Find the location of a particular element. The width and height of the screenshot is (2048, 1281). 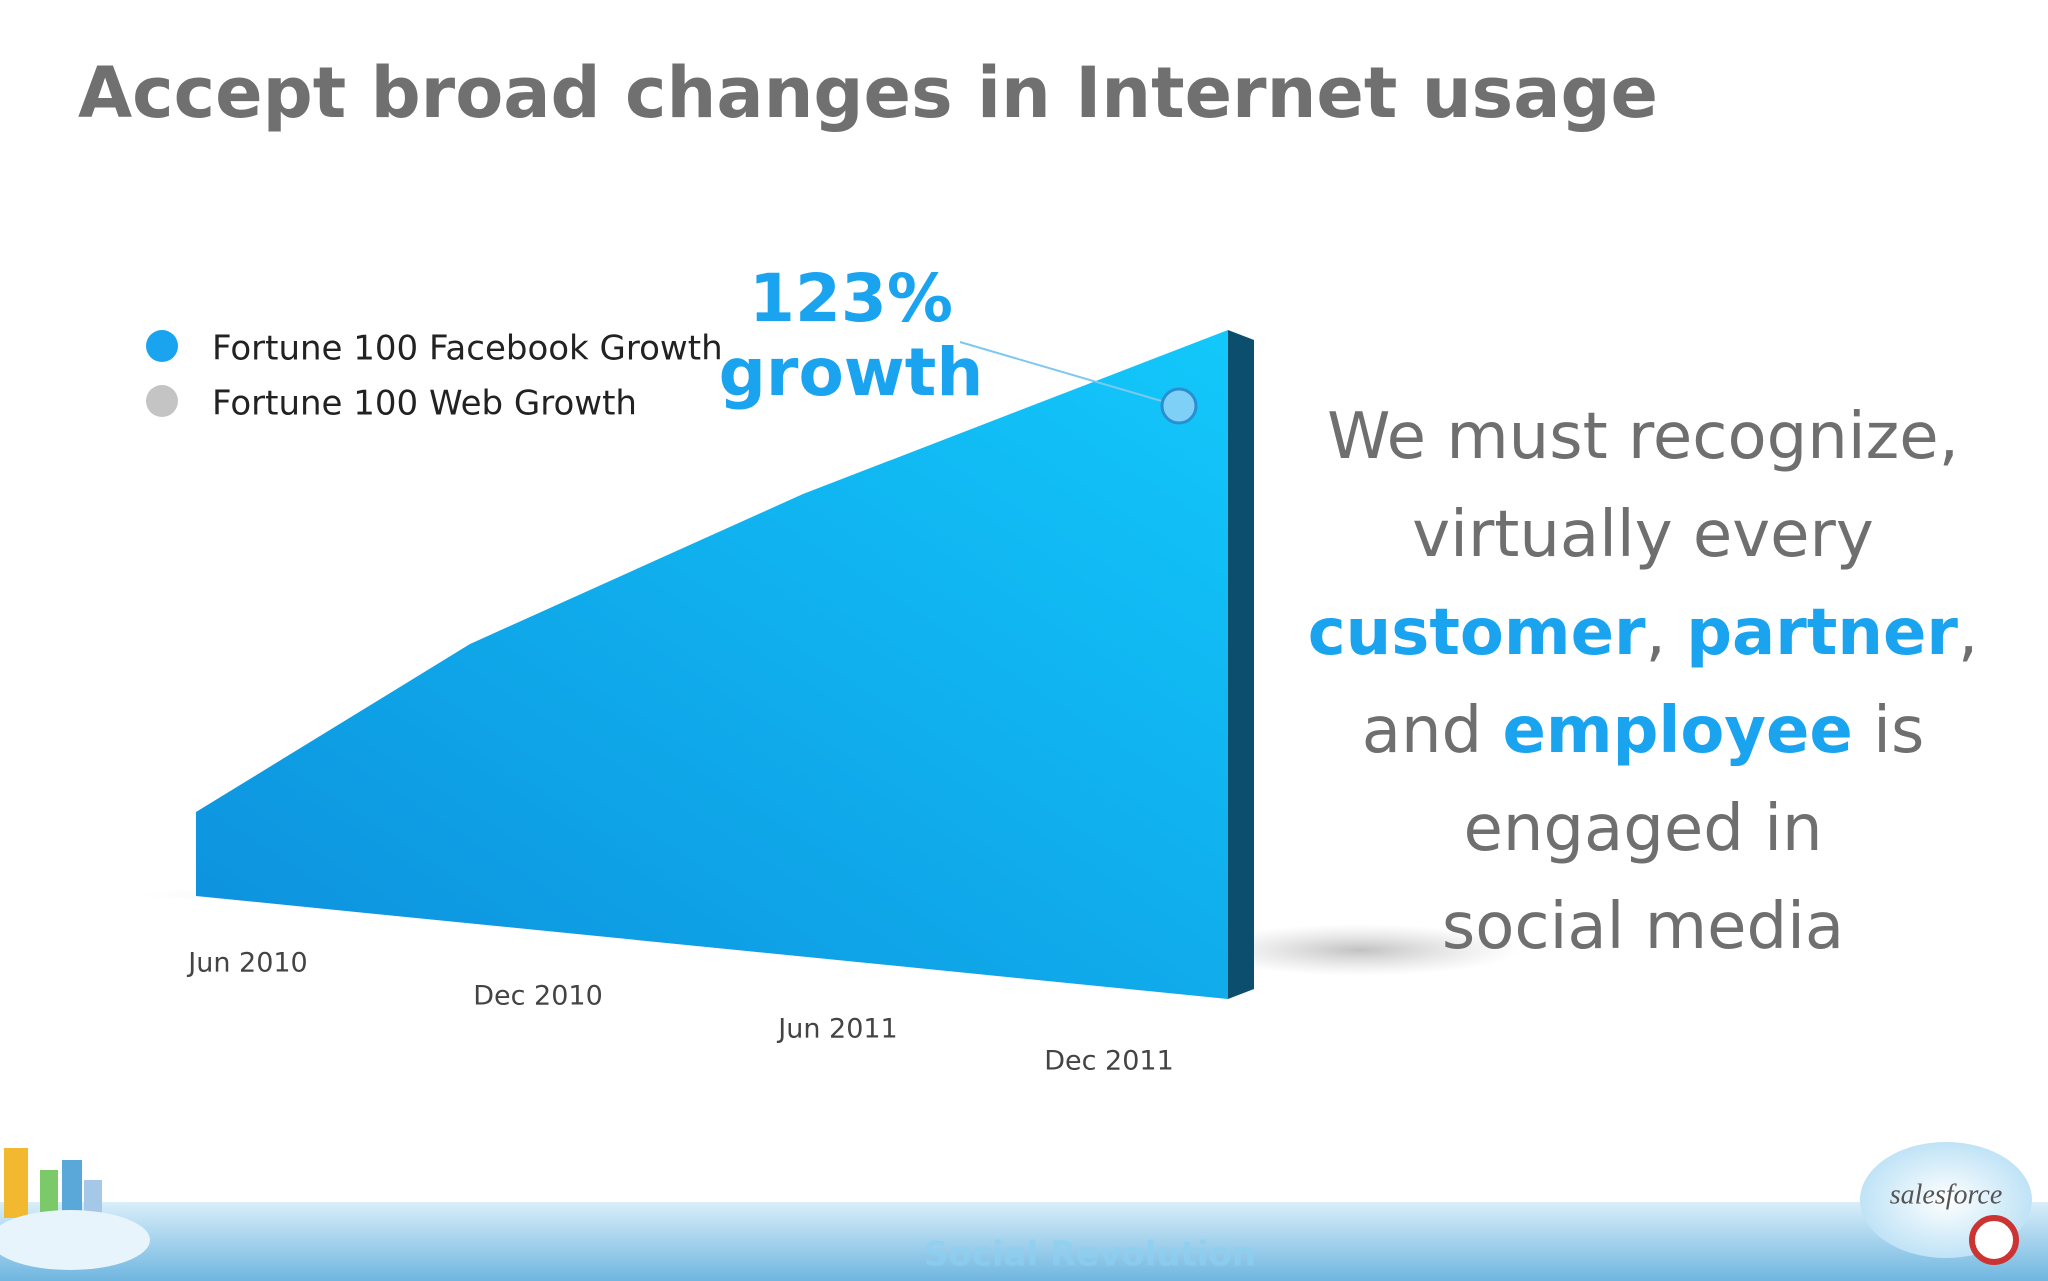

growth-area-side is located at coordinates (1241, 664).